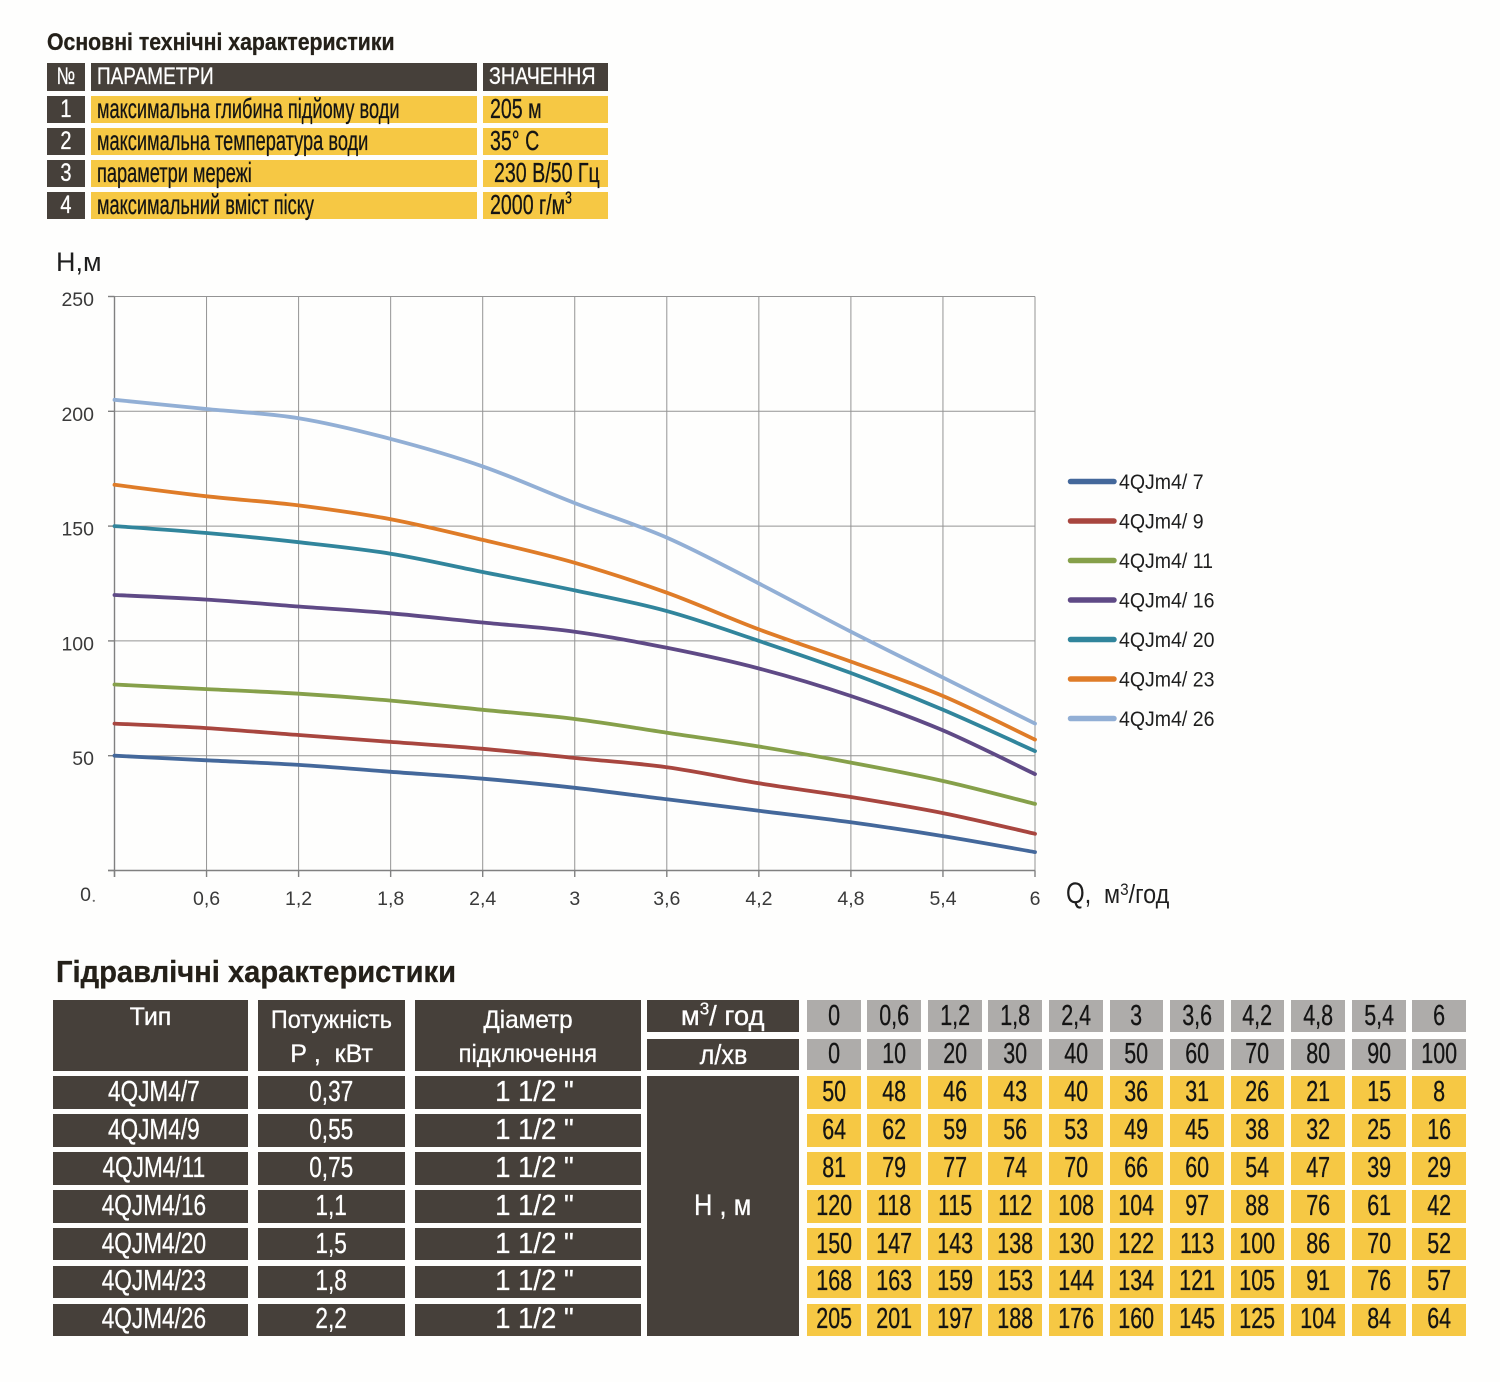  What do you see at coordinates (79, 262) in the screenshot?
I see `svg-text: Н,м` at bounding box center [79, 262].